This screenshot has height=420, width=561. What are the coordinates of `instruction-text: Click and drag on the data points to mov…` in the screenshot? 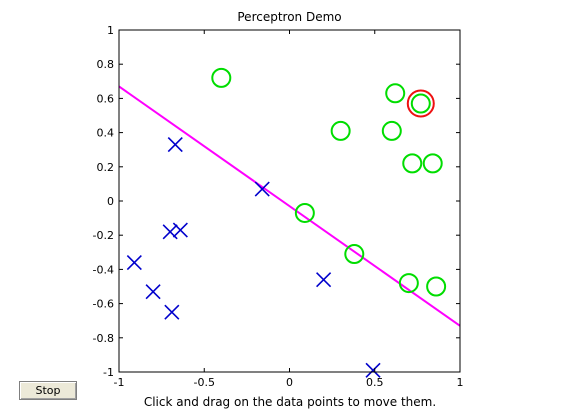 It's located at (290, 402).